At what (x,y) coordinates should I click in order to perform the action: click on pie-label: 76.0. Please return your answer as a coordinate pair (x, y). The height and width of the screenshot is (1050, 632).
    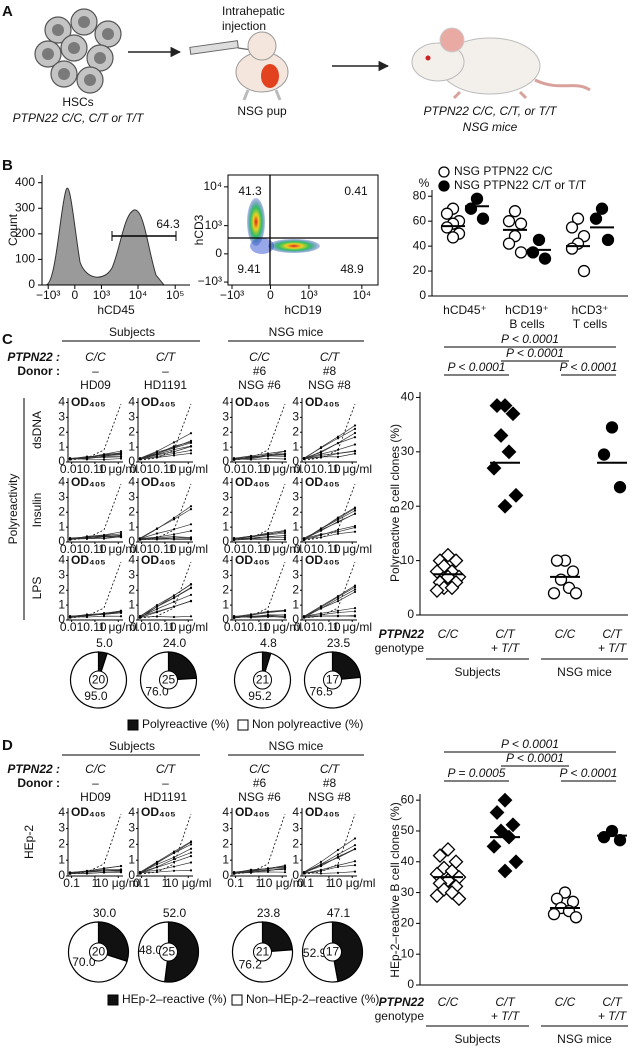
    Looking at the image, I should click on (157, 691).